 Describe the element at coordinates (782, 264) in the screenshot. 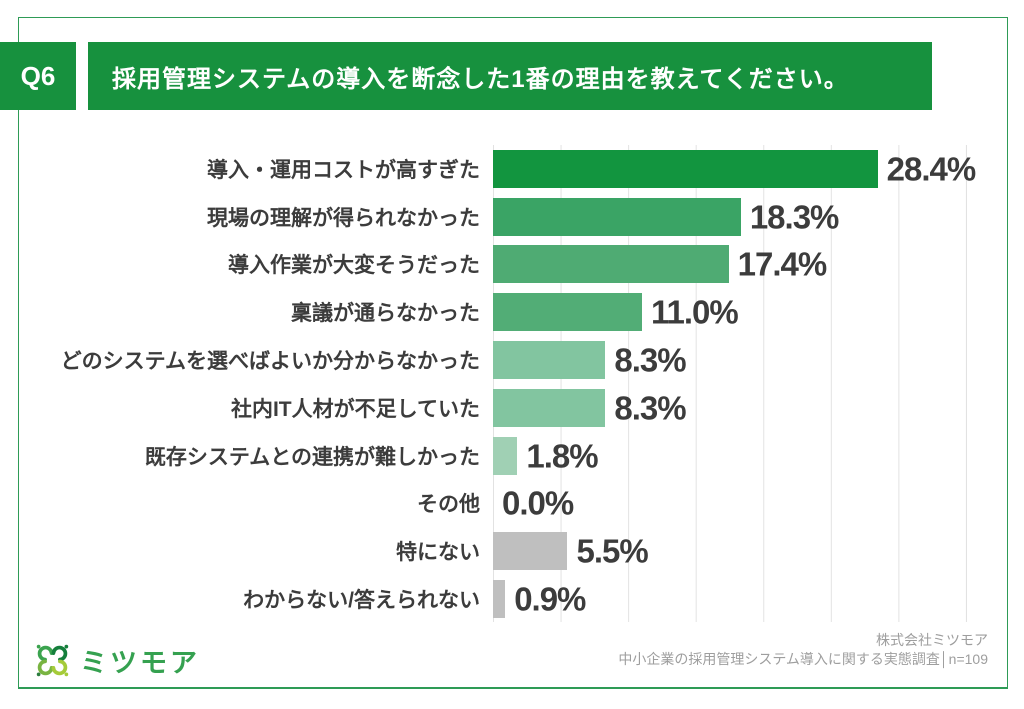

I see `value-label: 17.4%` at that location.